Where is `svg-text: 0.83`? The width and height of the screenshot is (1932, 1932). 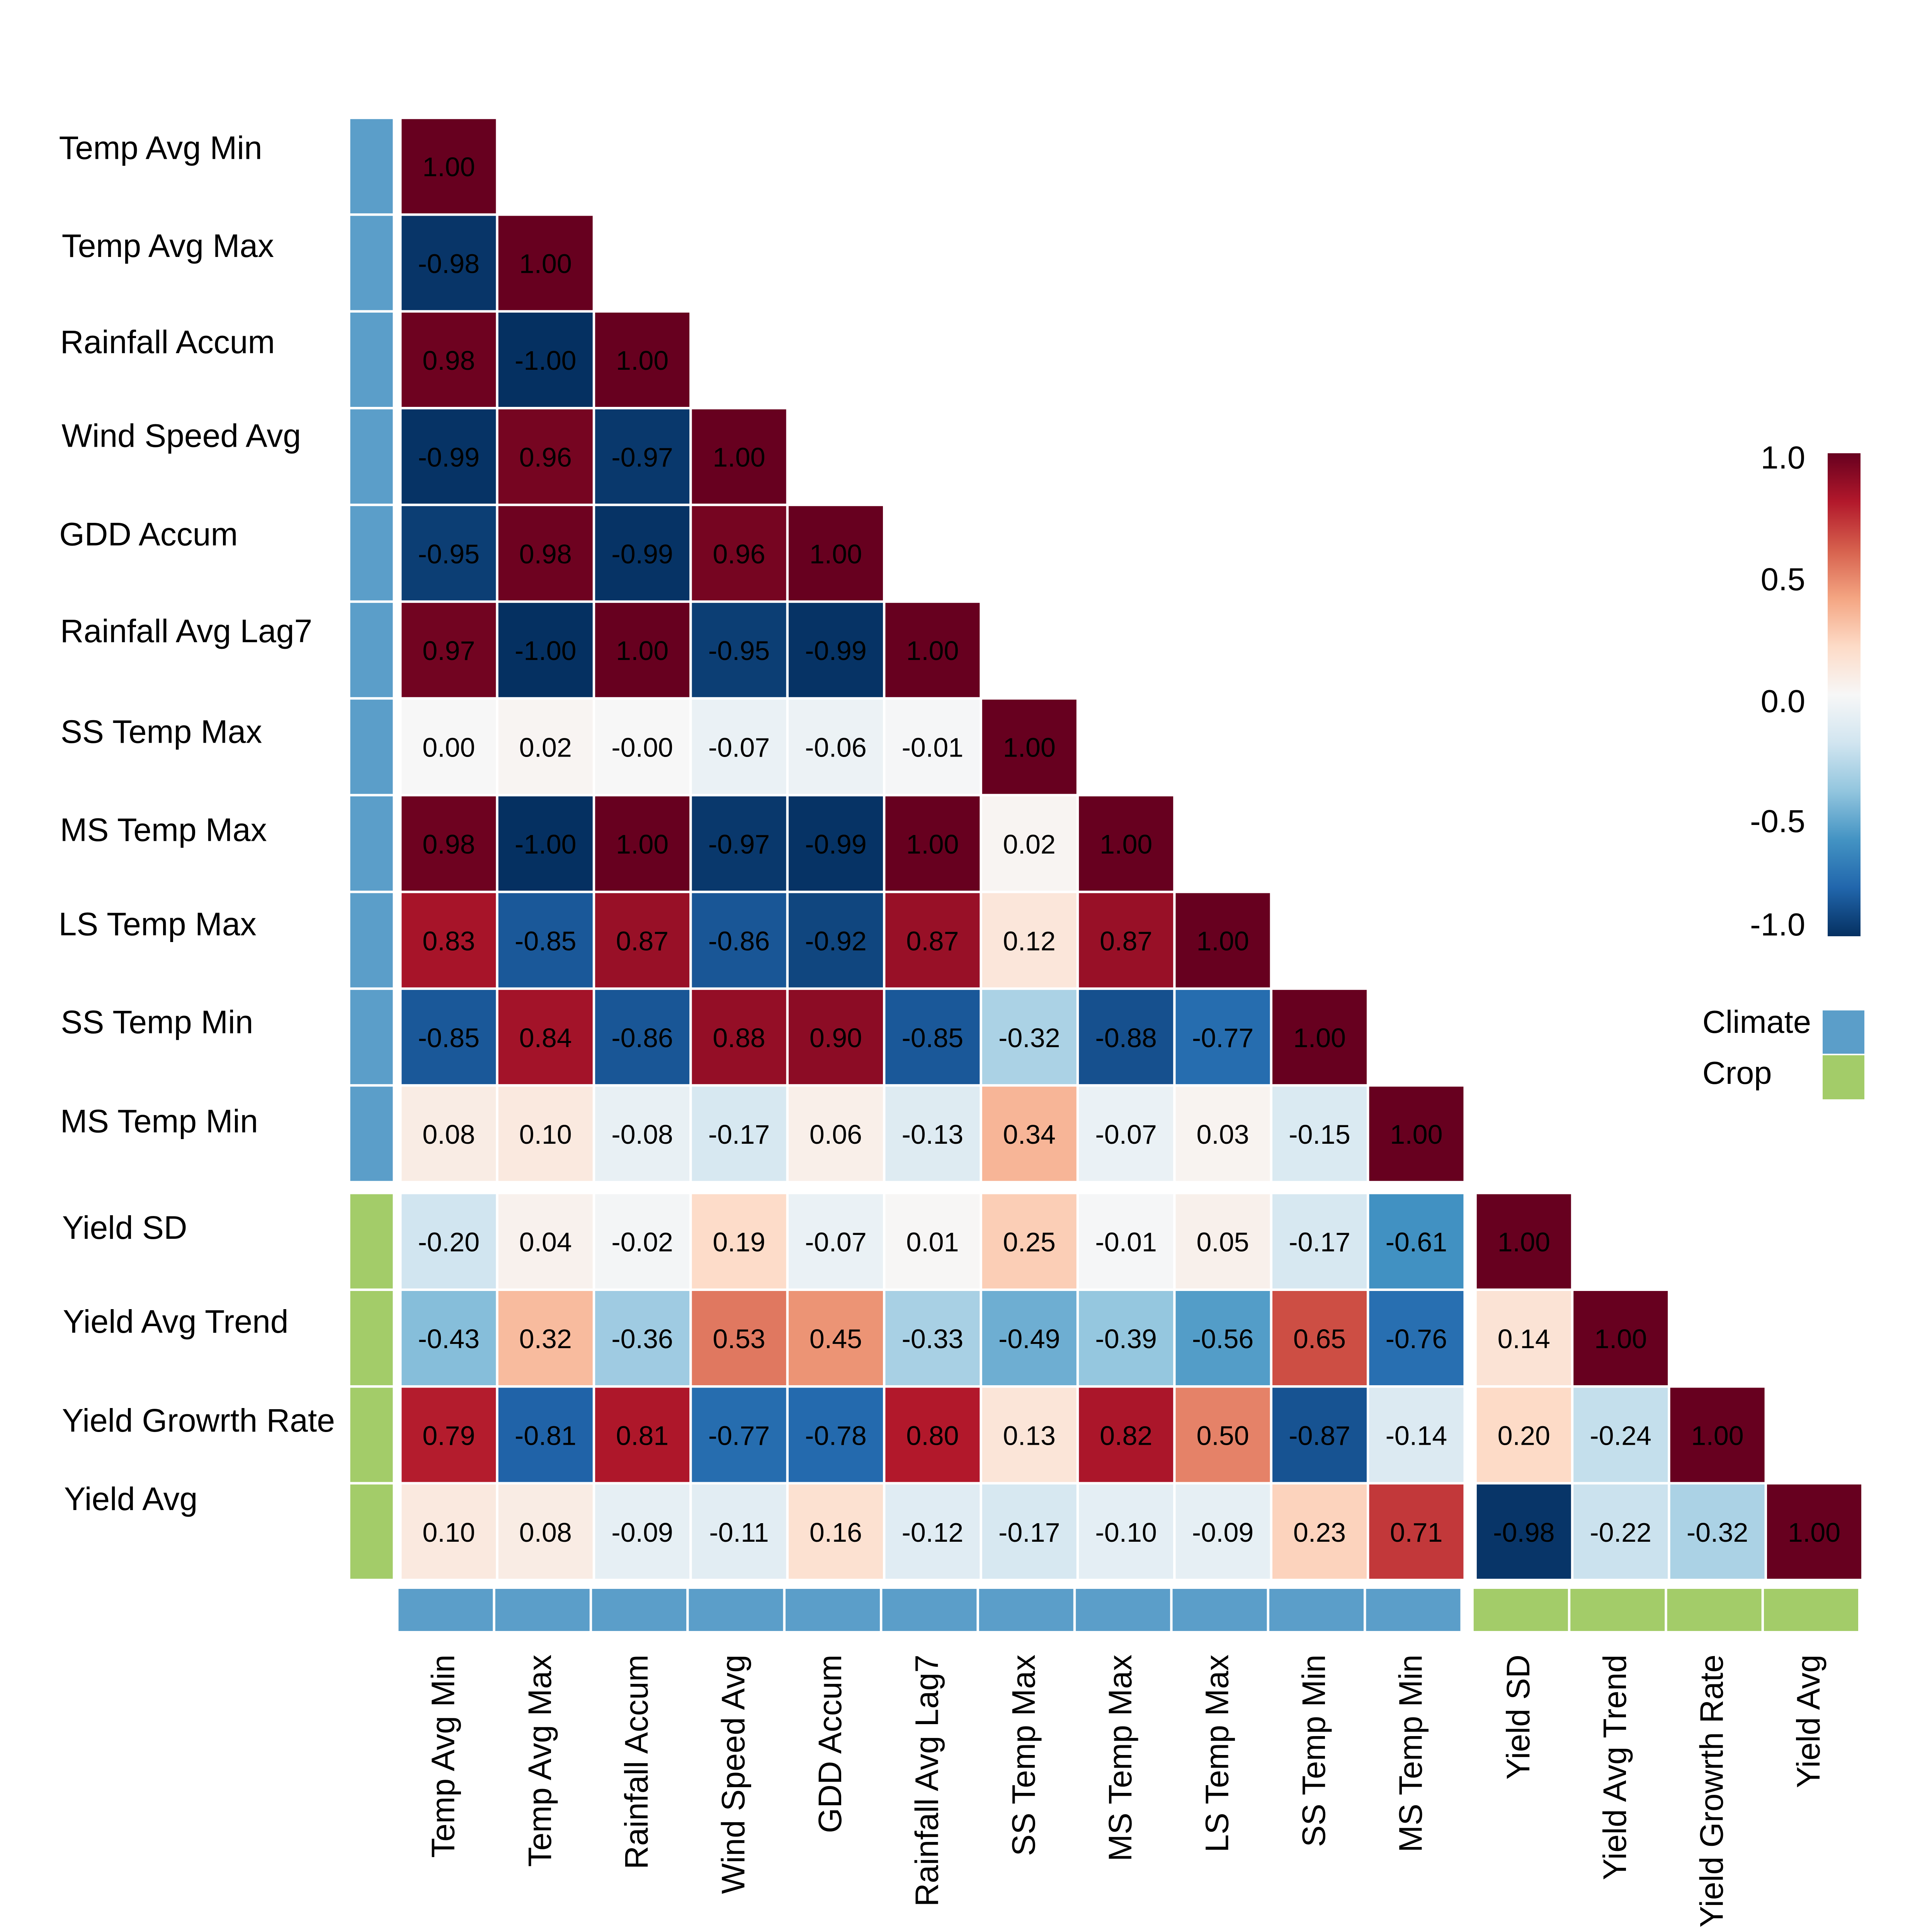 svg-text: 0.83 is located at coordinates (449, 941).